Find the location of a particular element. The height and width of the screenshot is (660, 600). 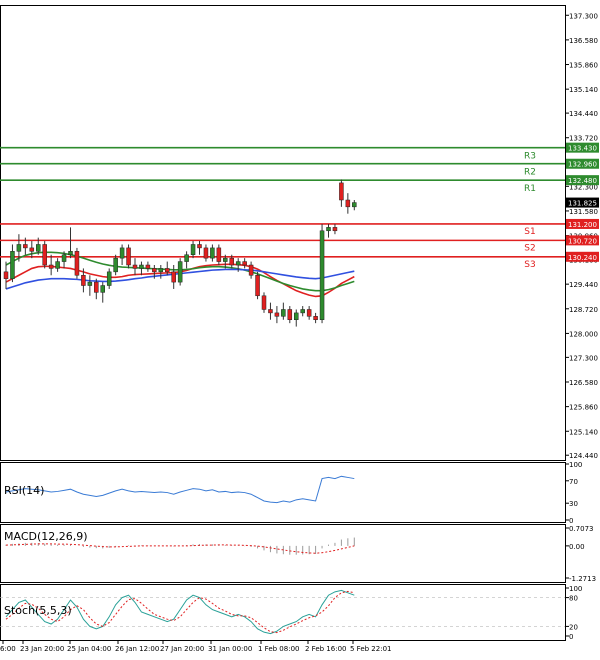

time-tick-label: 5 Feb 22:01 is located at coordinates (370, 649).